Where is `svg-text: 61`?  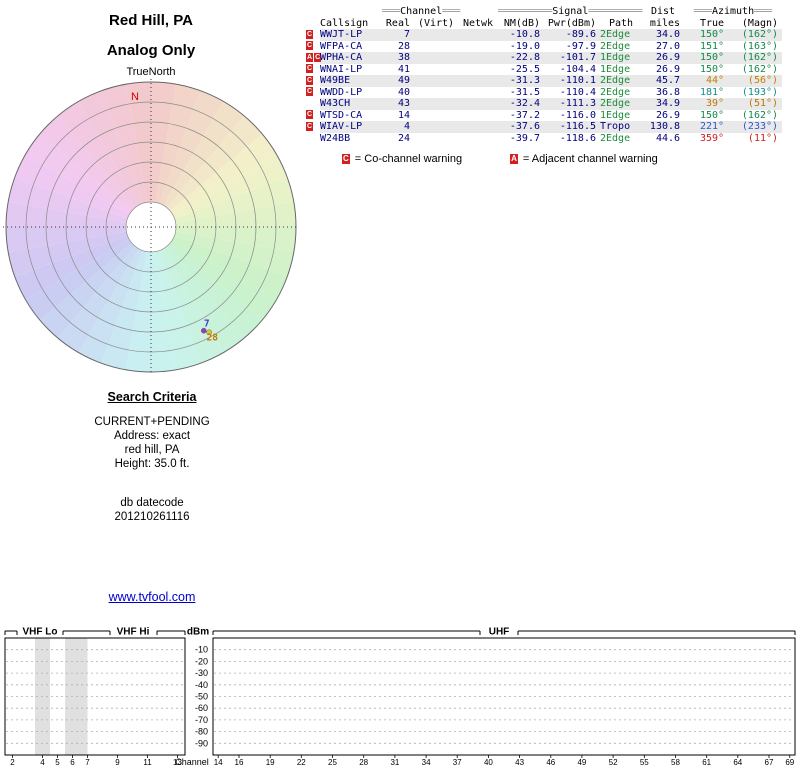 svg-text: 61 is located at coordinates (706, 762).